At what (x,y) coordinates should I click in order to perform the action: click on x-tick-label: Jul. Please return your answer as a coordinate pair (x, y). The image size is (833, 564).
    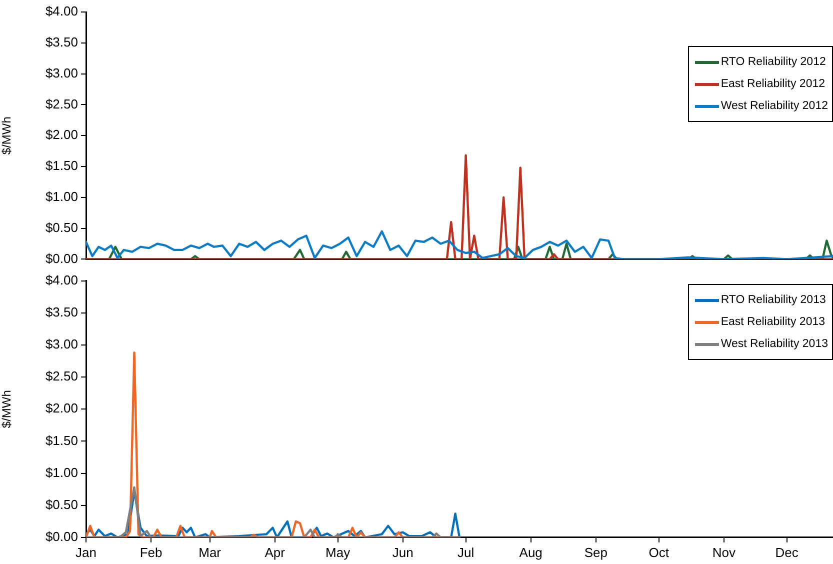
    Looking at the image, I should click on (465, 552).